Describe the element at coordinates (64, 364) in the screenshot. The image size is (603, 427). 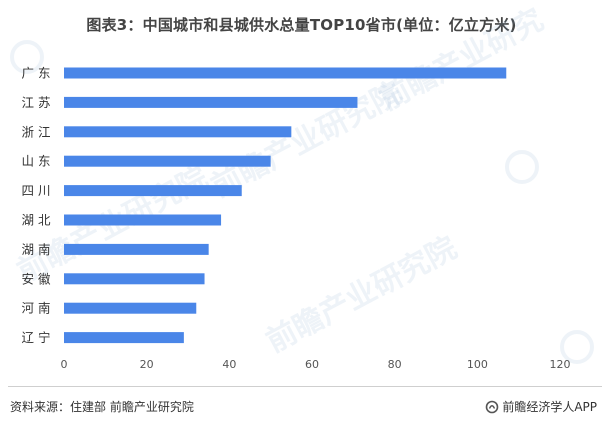
I see `x-tick-label: 0` at that location.